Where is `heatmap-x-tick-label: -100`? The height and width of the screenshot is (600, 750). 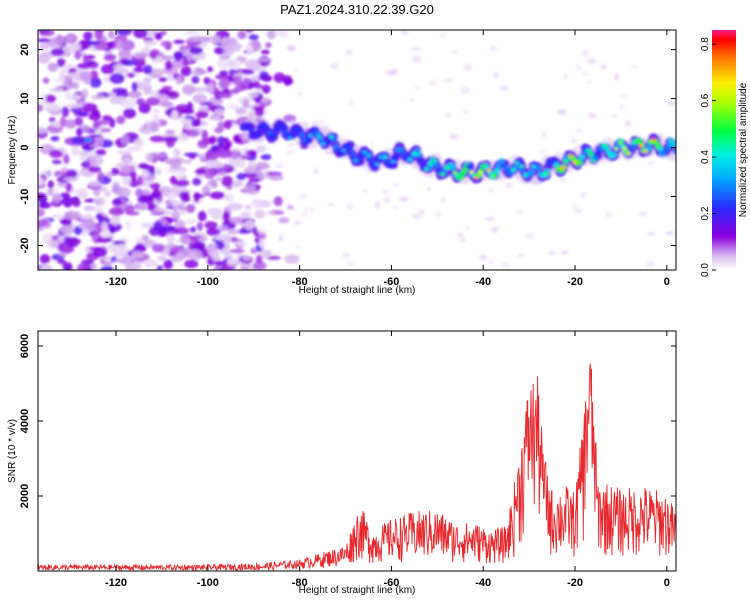
heatmap-x-tick-label: -100 is located at coordinates (208, 282).